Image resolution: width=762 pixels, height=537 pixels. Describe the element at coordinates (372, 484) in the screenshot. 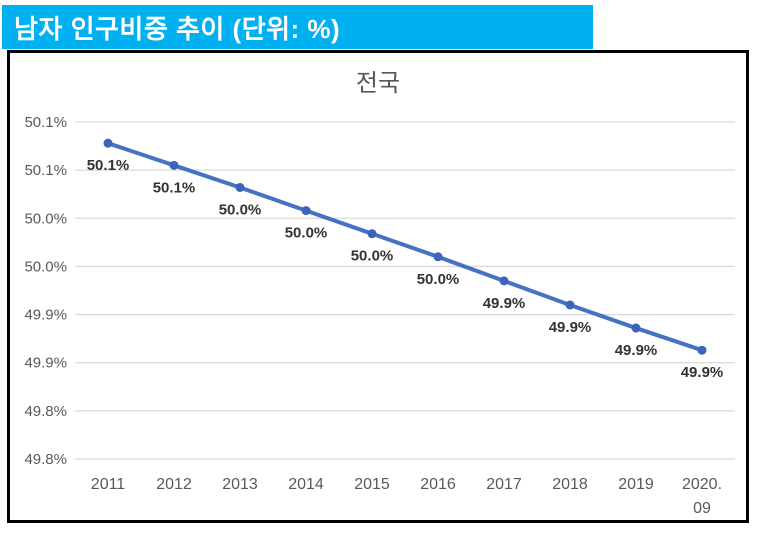

I see `x-axis-tick-label: 2015` at that location.